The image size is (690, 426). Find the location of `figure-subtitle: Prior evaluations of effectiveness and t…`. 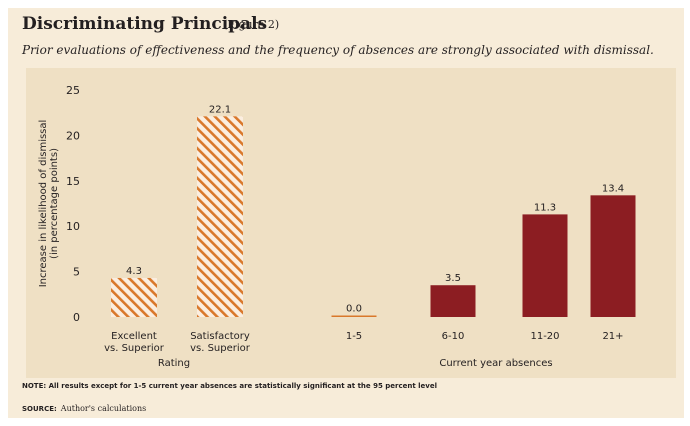

figure-subtitle: Prior evaluations of effectiveness and t… is located at coordinates (338, 50).